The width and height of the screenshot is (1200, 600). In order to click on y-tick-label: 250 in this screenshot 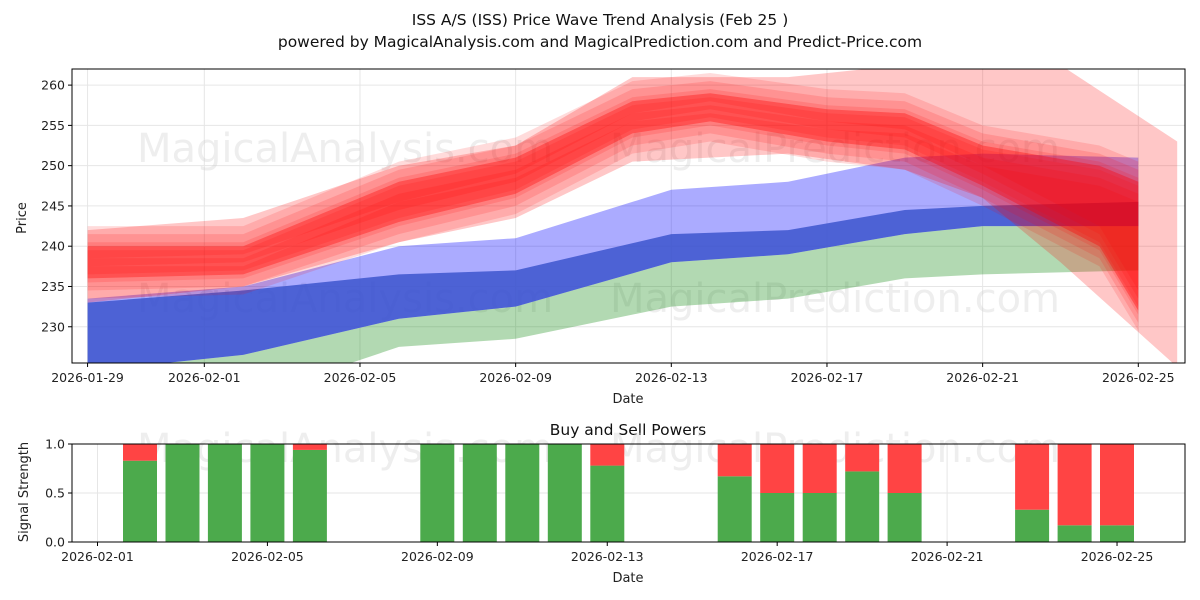, I will do `click(53, 165)`.